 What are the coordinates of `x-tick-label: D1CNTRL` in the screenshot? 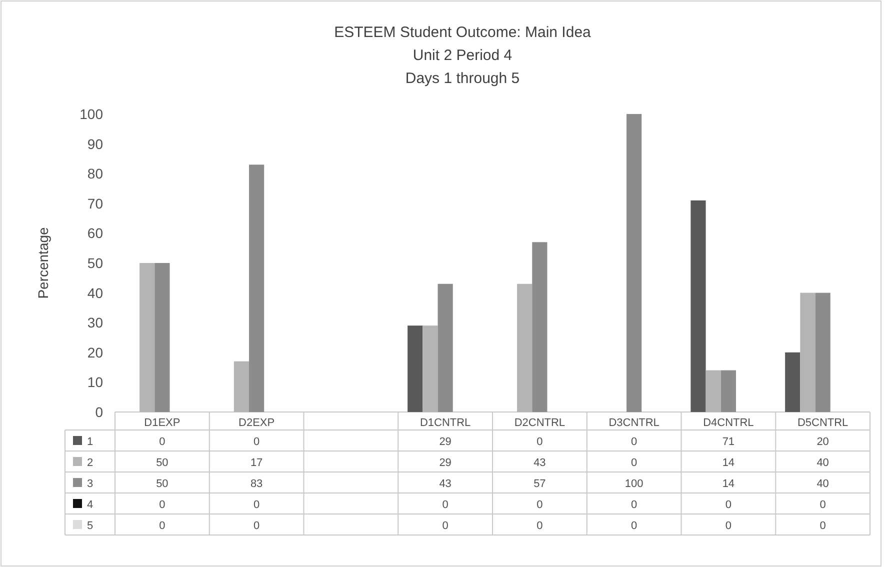 It's located at (445, 423).